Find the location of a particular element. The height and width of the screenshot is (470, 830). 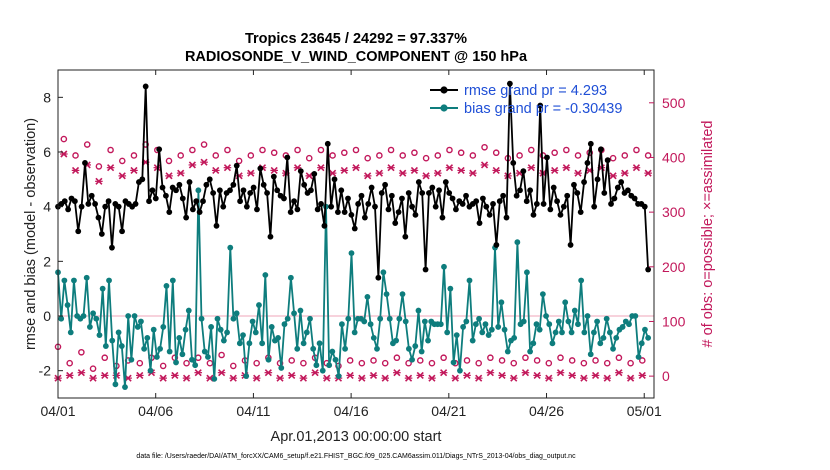

legend-rmse-marker is located at coordinates (444, 90).